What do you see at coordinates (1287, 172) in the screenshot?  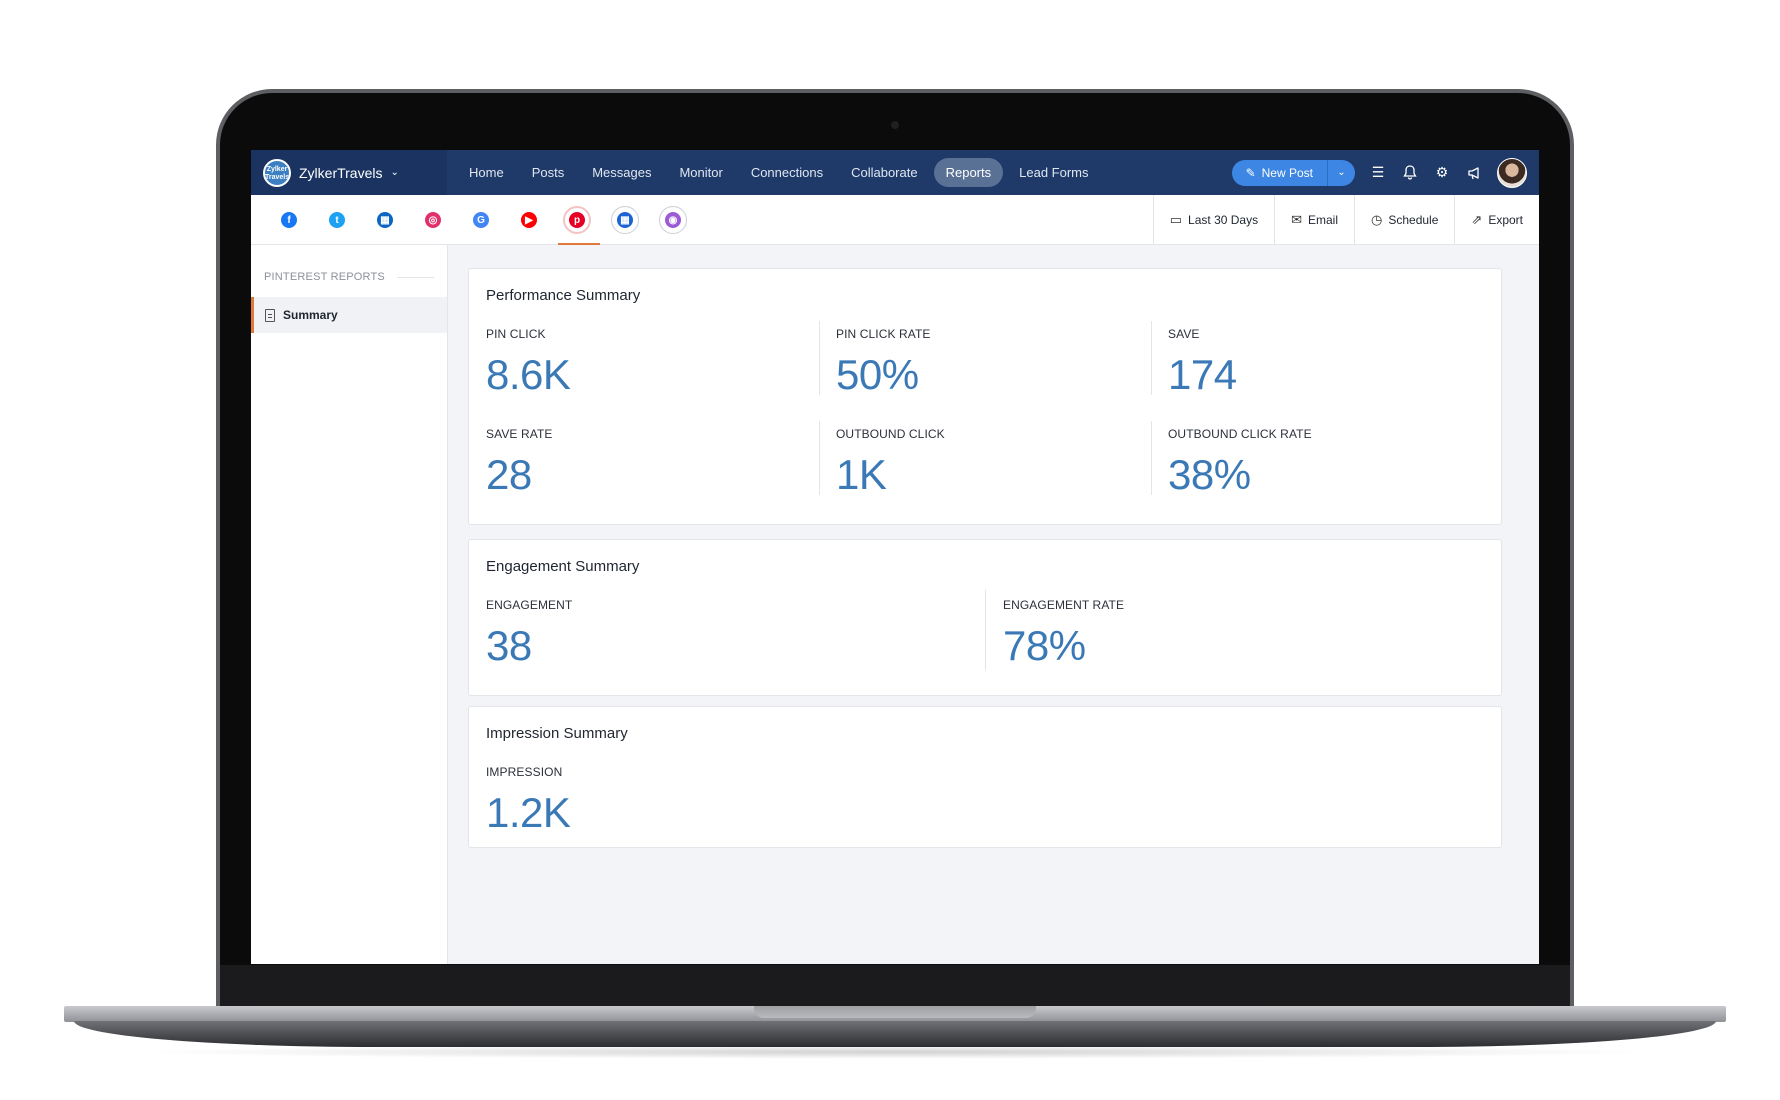 I see `new-post-label: New Post` at bounding box center [1287, 172].